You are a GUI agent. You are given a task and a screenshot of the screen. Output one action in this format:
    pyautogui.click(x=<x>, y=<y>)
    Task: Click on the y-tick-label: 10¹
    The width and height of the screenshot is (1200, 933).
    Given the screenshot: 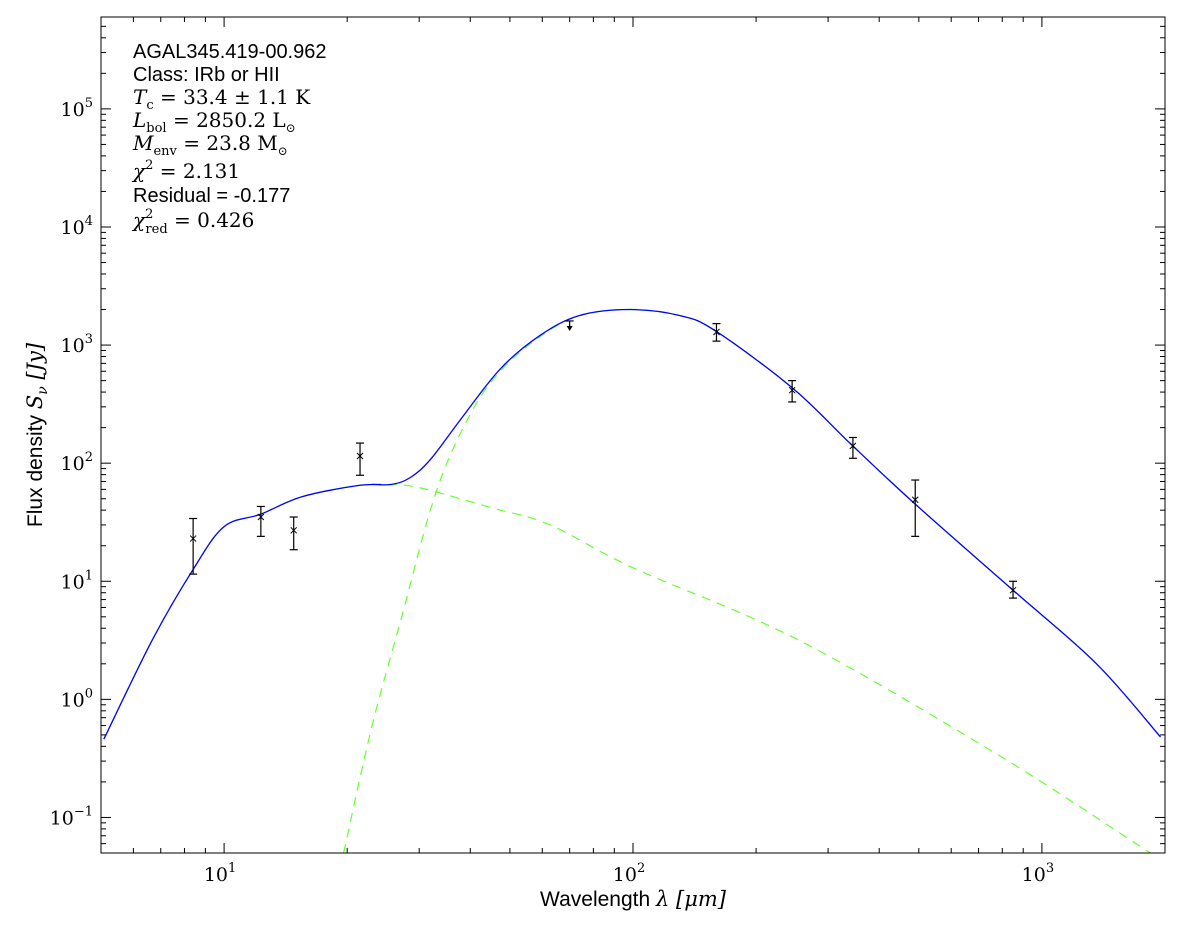 What is the action you would take?
    pyautogui.click(x=77, y=580)
    